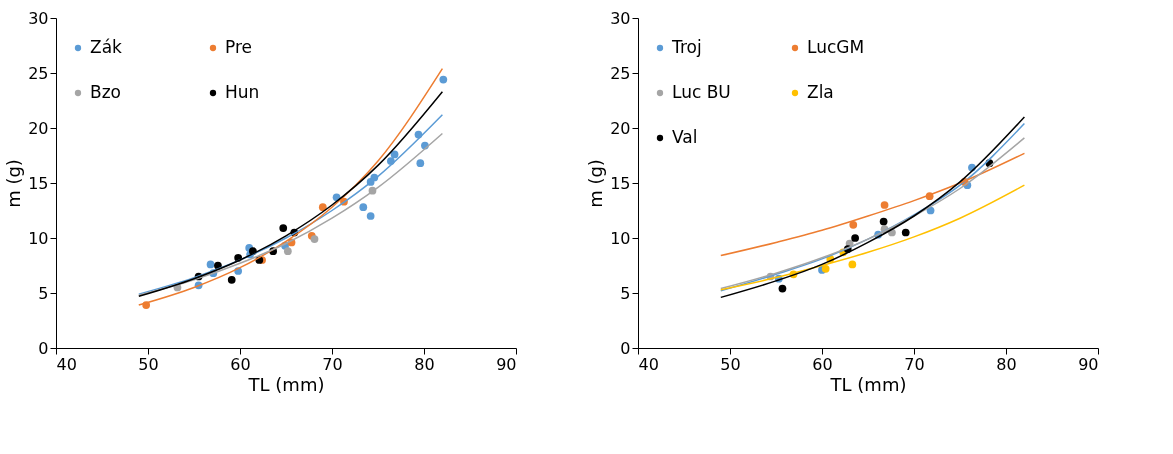 The height and width of the screenshot is (454, 1173). I want to click on legend-label: Val, so click(685, 137).